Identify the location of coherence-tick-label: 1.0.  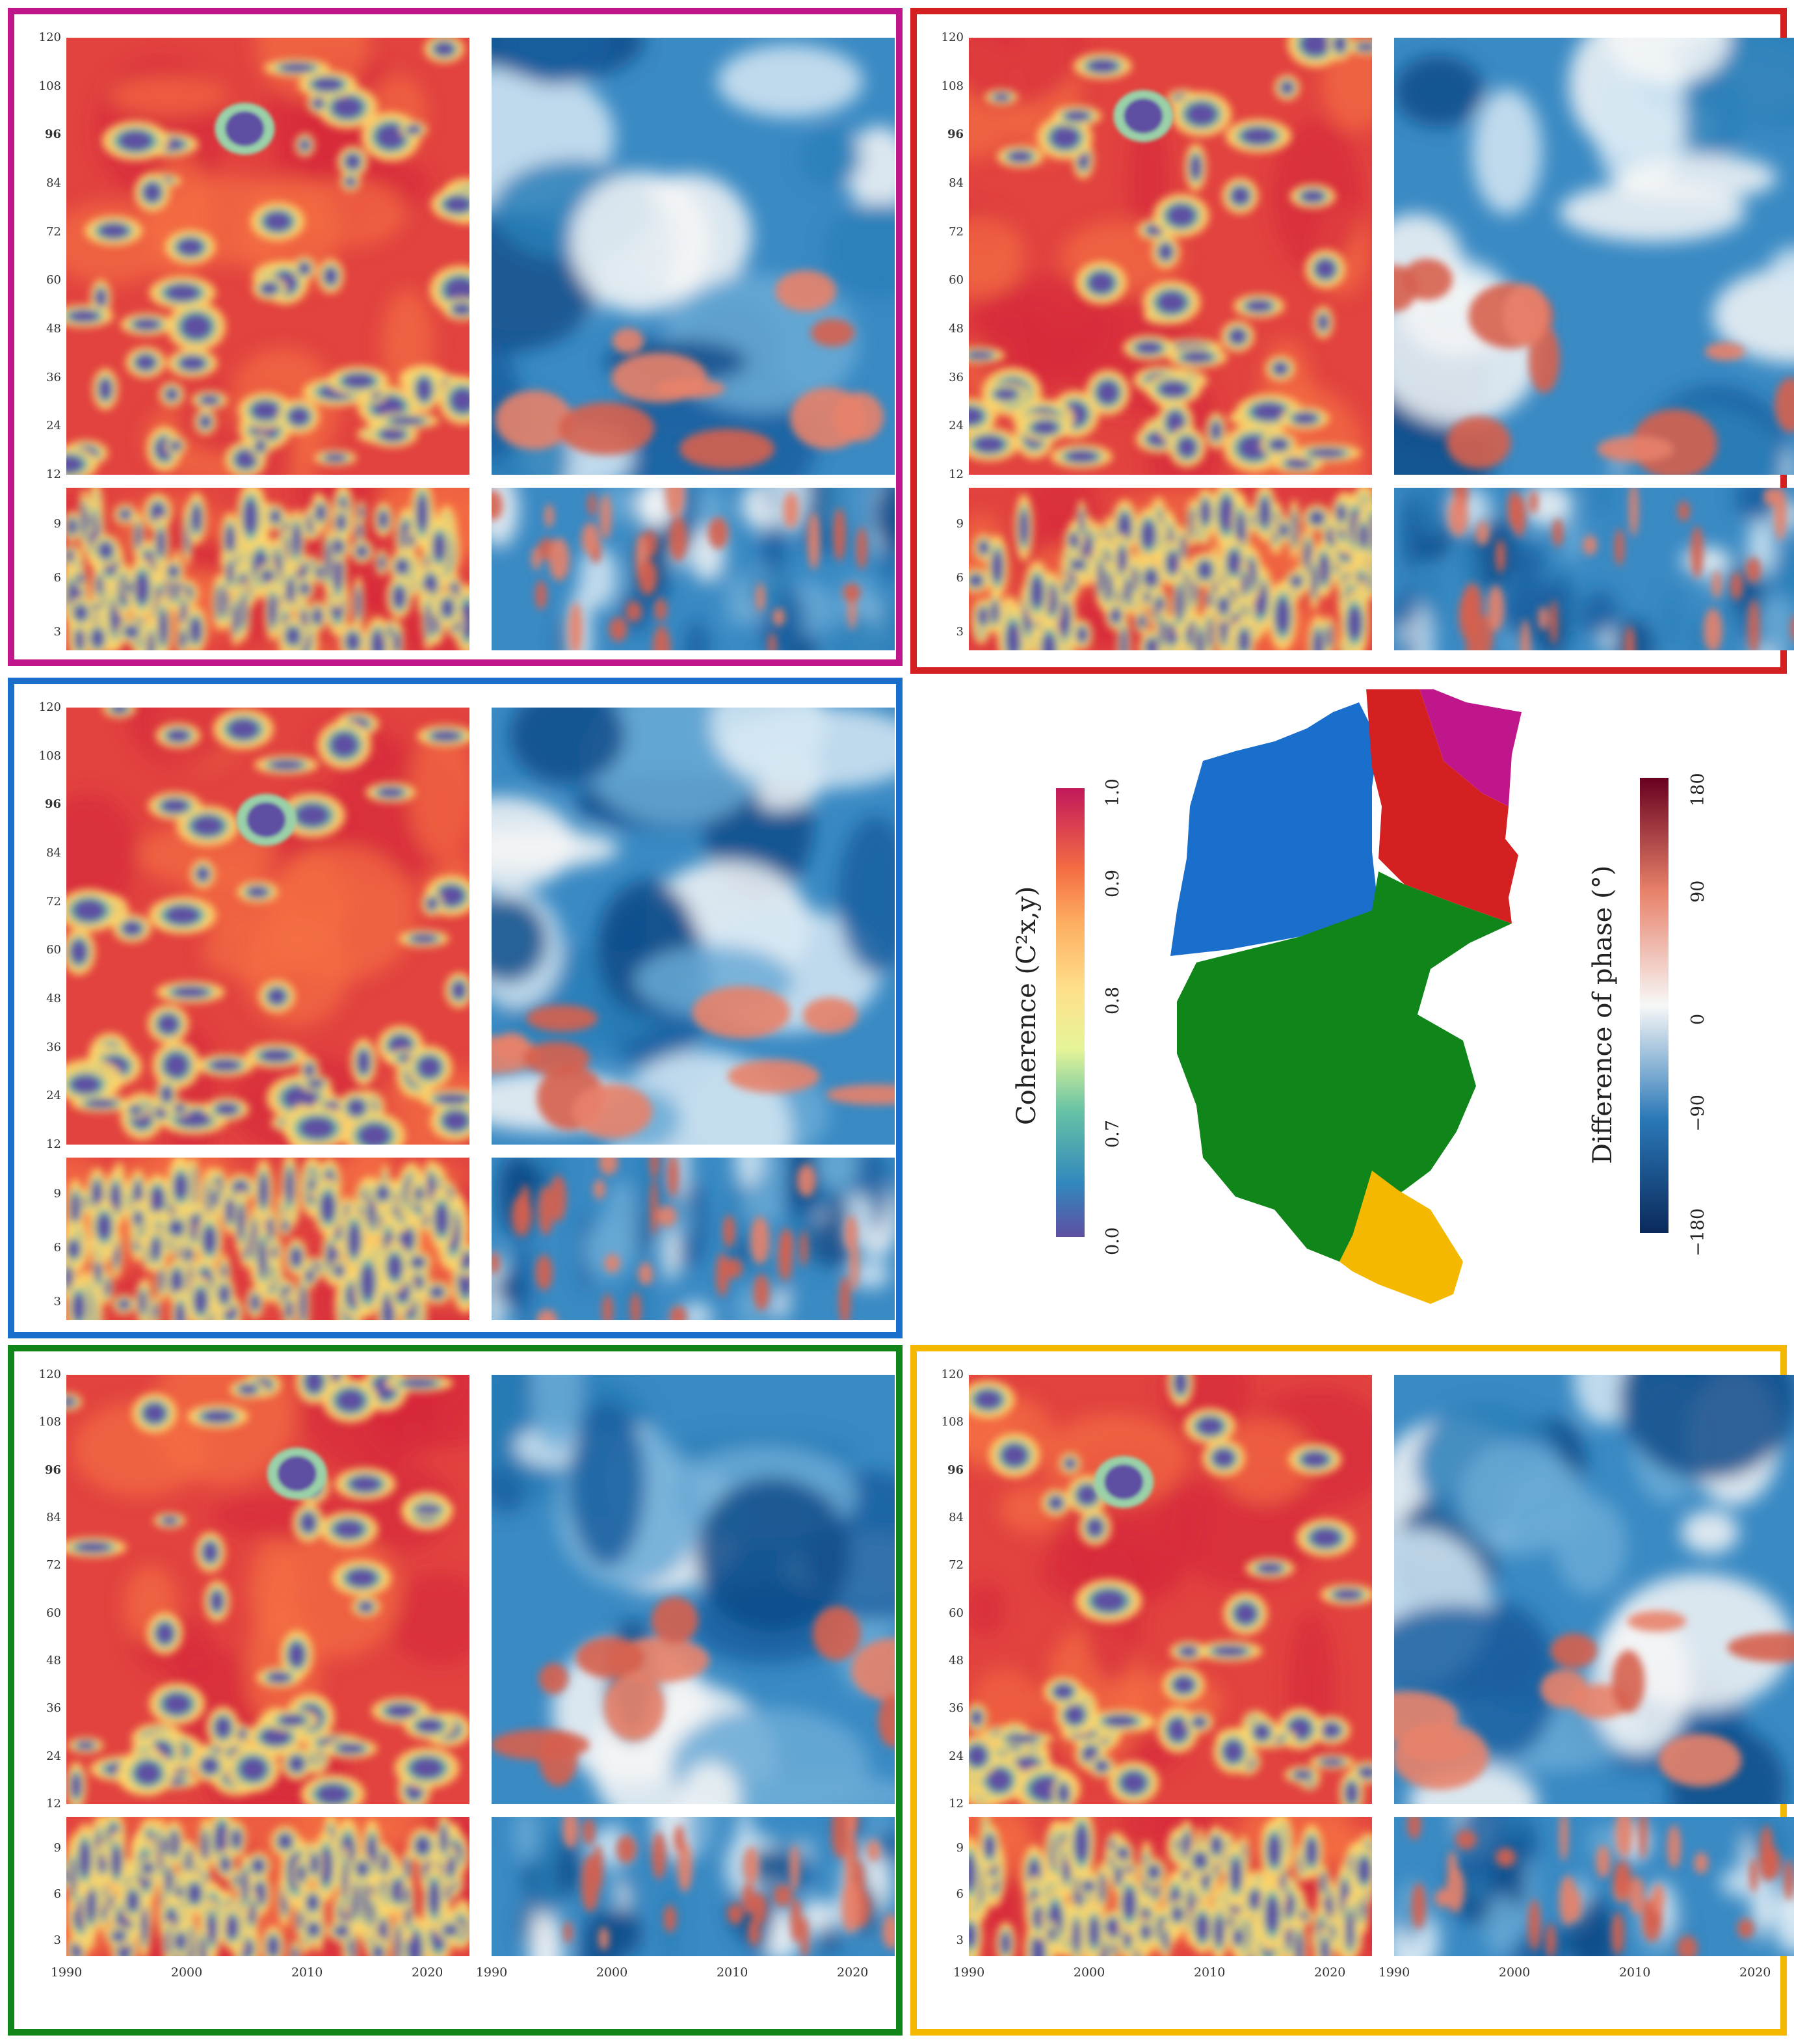
(1113, 792).